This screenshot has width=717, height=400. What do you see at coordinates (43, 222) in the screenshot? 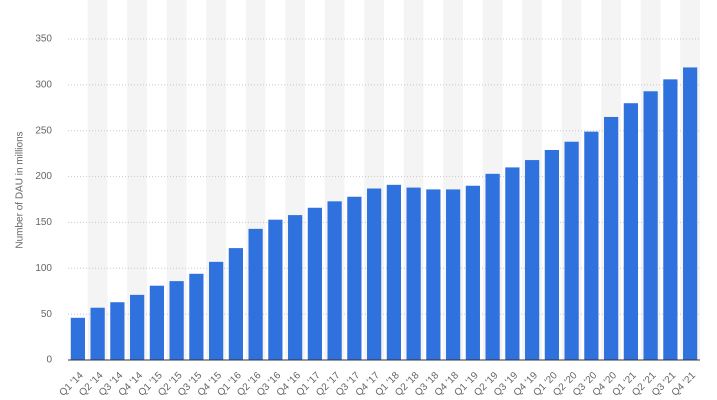
I see `y-tick-label: 150` at bounding box center [43, 222].